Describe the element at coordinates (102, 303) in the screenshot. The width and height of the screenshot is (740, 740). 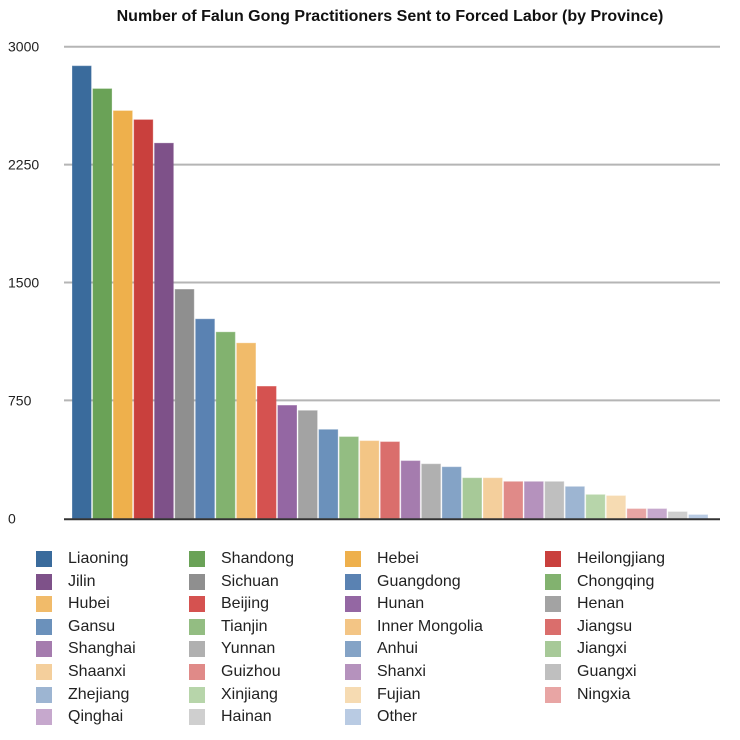
I see `bar-shandong` at that location.